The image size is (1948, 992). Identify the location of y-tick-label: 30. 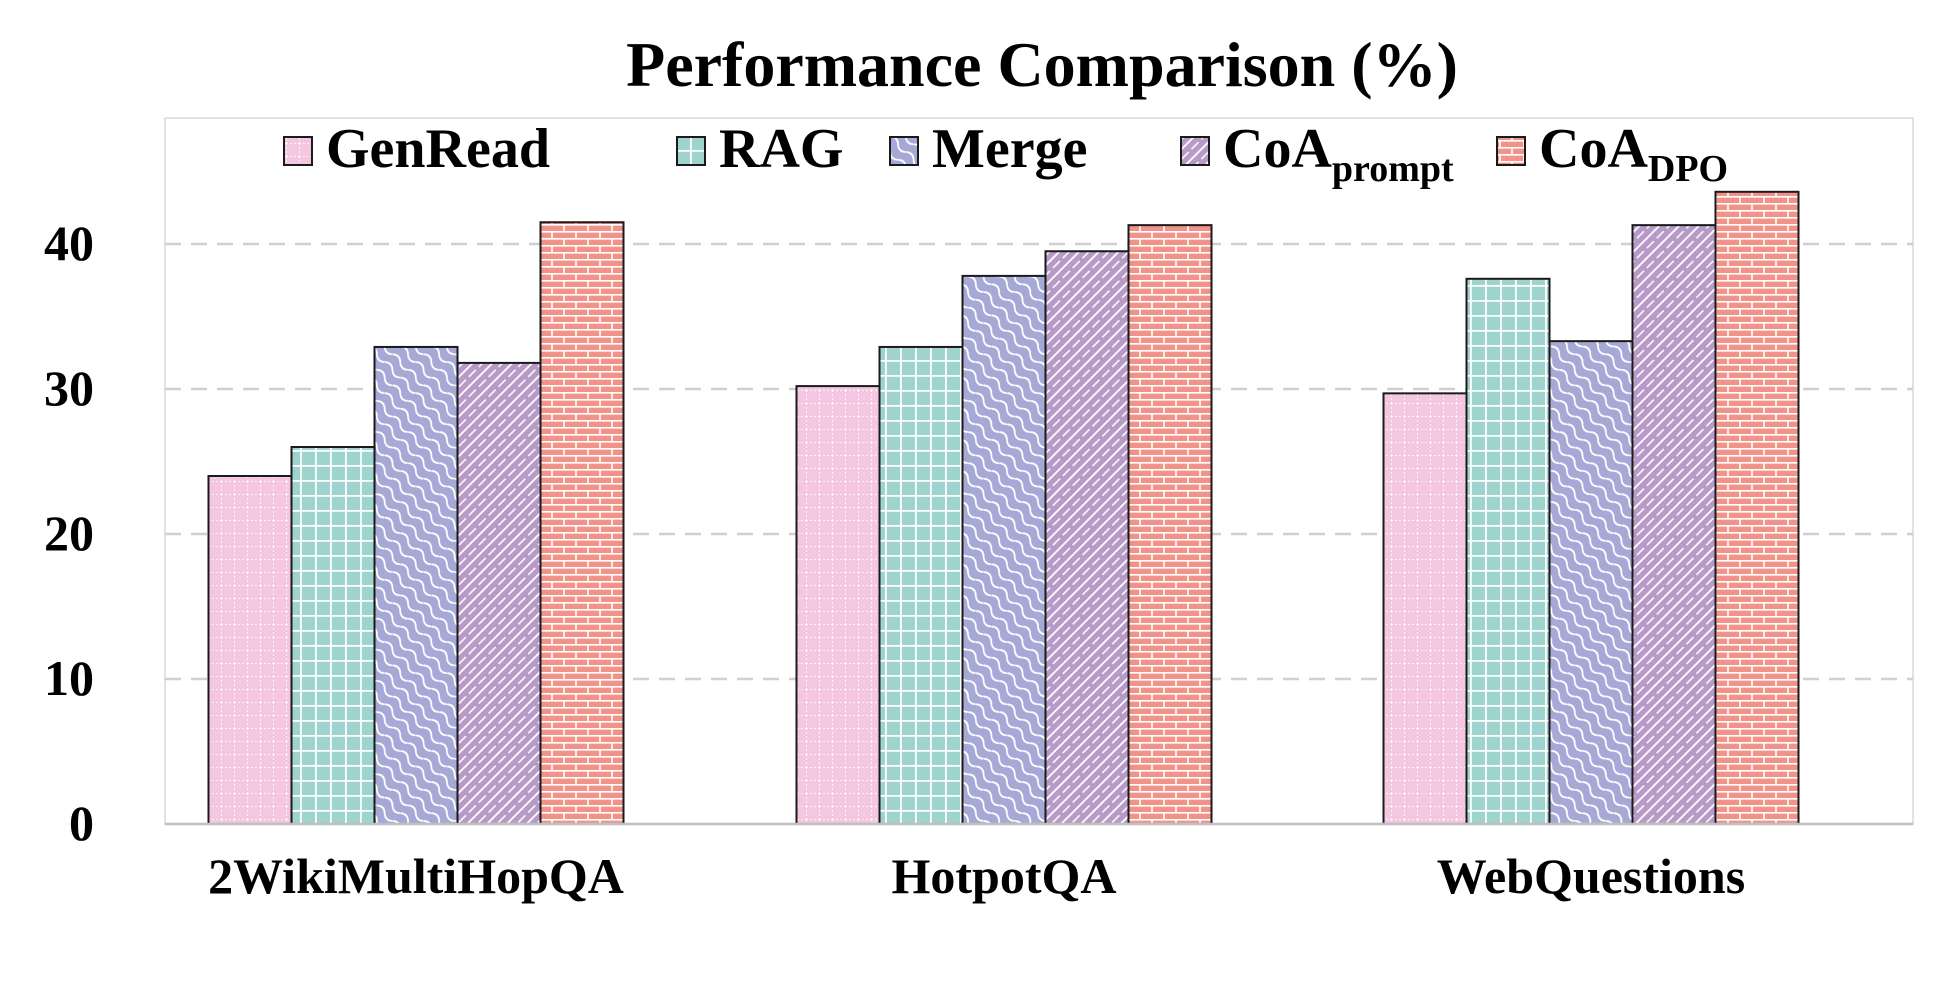
(69, 388).